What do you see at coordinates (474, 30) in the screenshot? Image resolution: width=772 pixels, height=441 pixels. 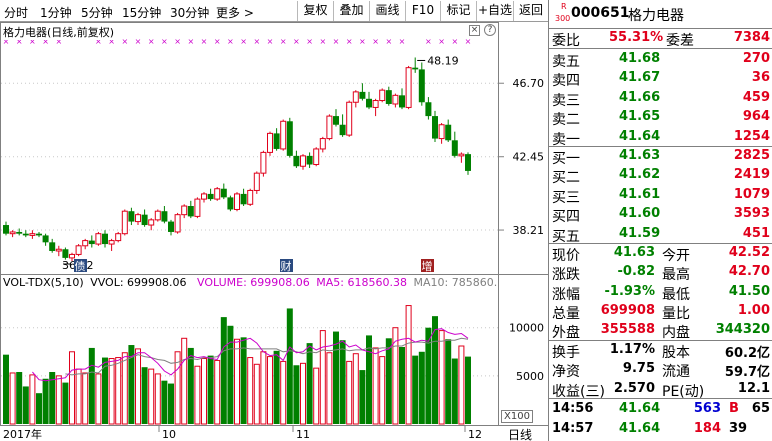 I see `chart-close-icon: ×` at bounding box center [474, 30].